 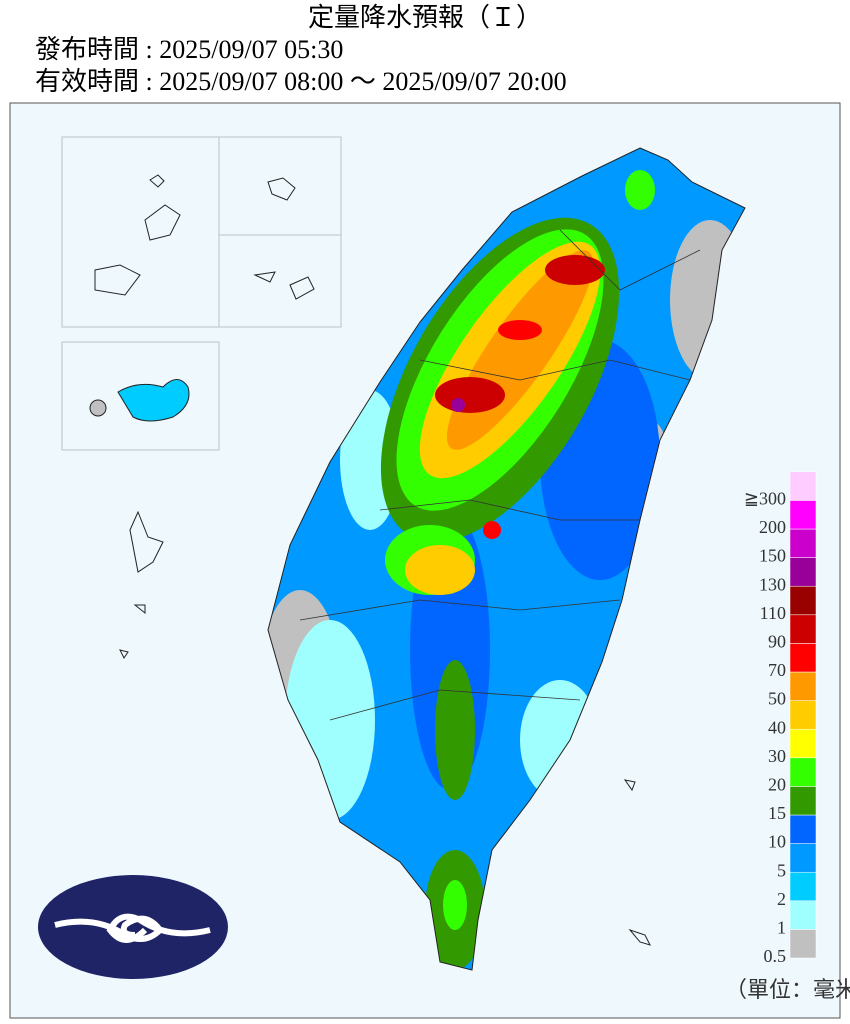 What do you see at coordinates (98, 408) in the screenshot?
I see `penghu-islet` at bounding box center [98, 408].